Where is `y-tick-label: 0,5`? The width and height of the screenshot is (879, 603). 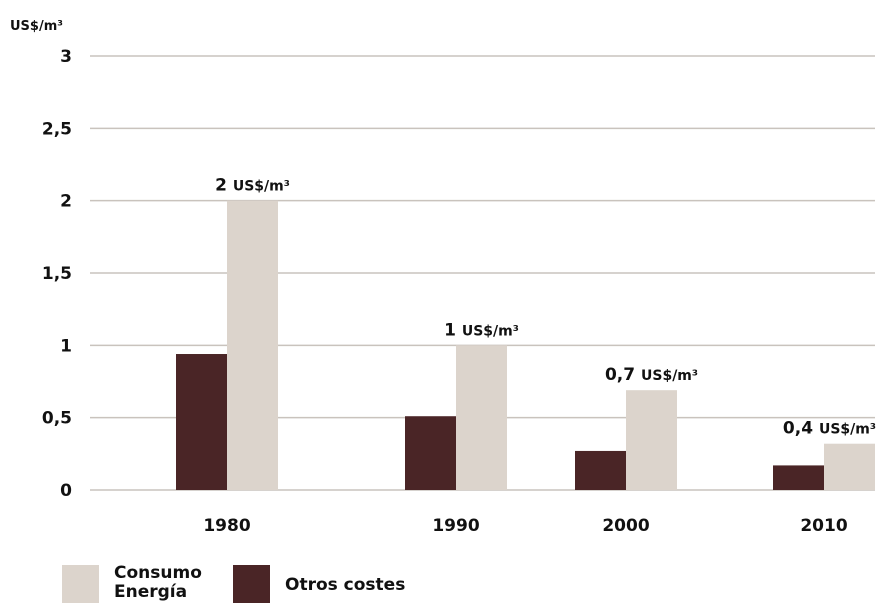 y-tick-label: 0,5 is located at coordinates (57, 419).